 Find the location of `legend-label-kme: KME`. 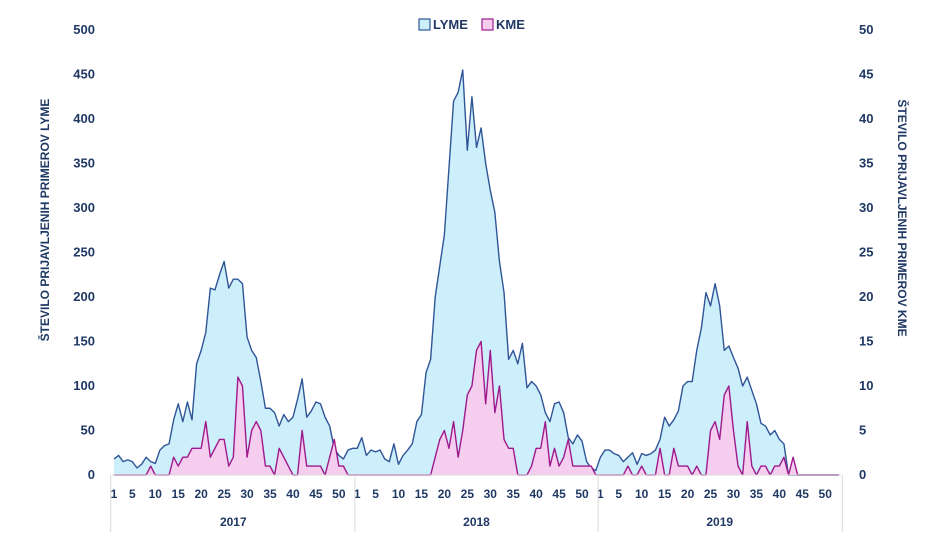

legend-label-kme: KME is located at coordinates (510, 24).